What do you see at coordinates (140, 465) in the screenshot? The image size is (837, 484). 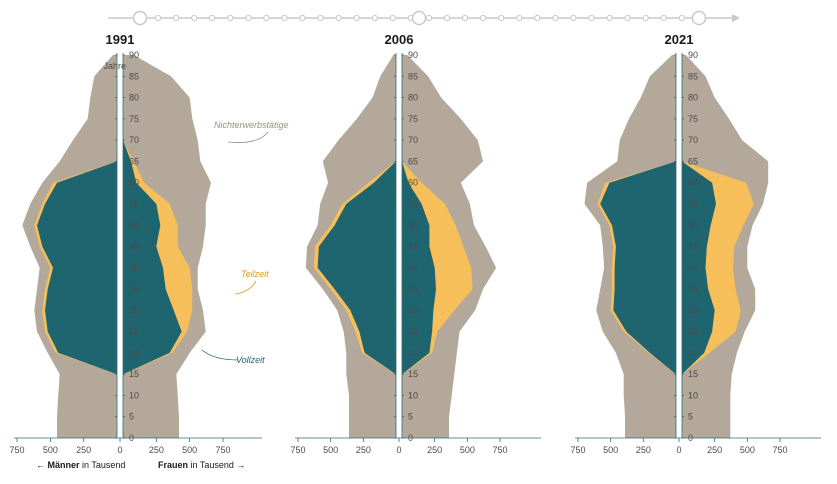 I see `sex-axis-legend: ← Männer in Tausend Frauen in Tausend →` at bounding box center [140, 465].